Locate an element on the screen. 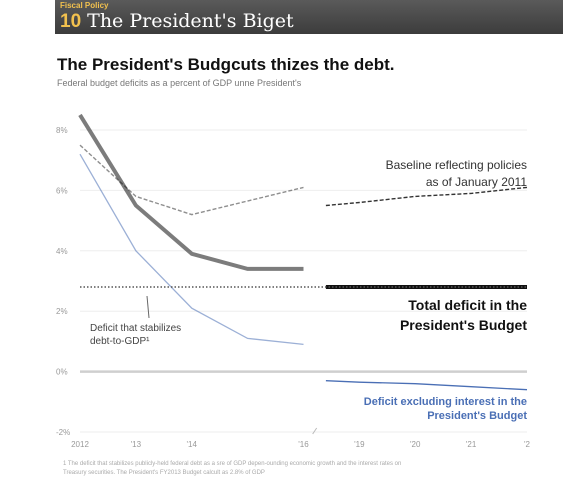  stabilize-leader-line is located at coordinates (148, 307).